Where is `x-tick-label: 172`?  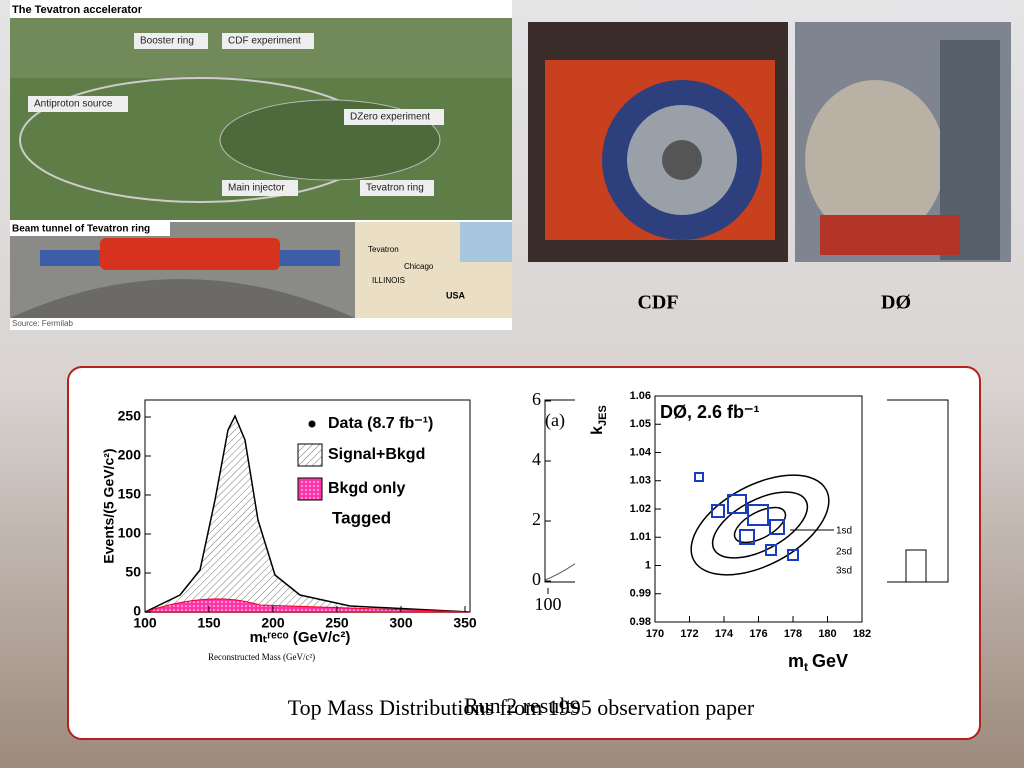
x-tick-label: 172 is located at coordinates (689, 634).